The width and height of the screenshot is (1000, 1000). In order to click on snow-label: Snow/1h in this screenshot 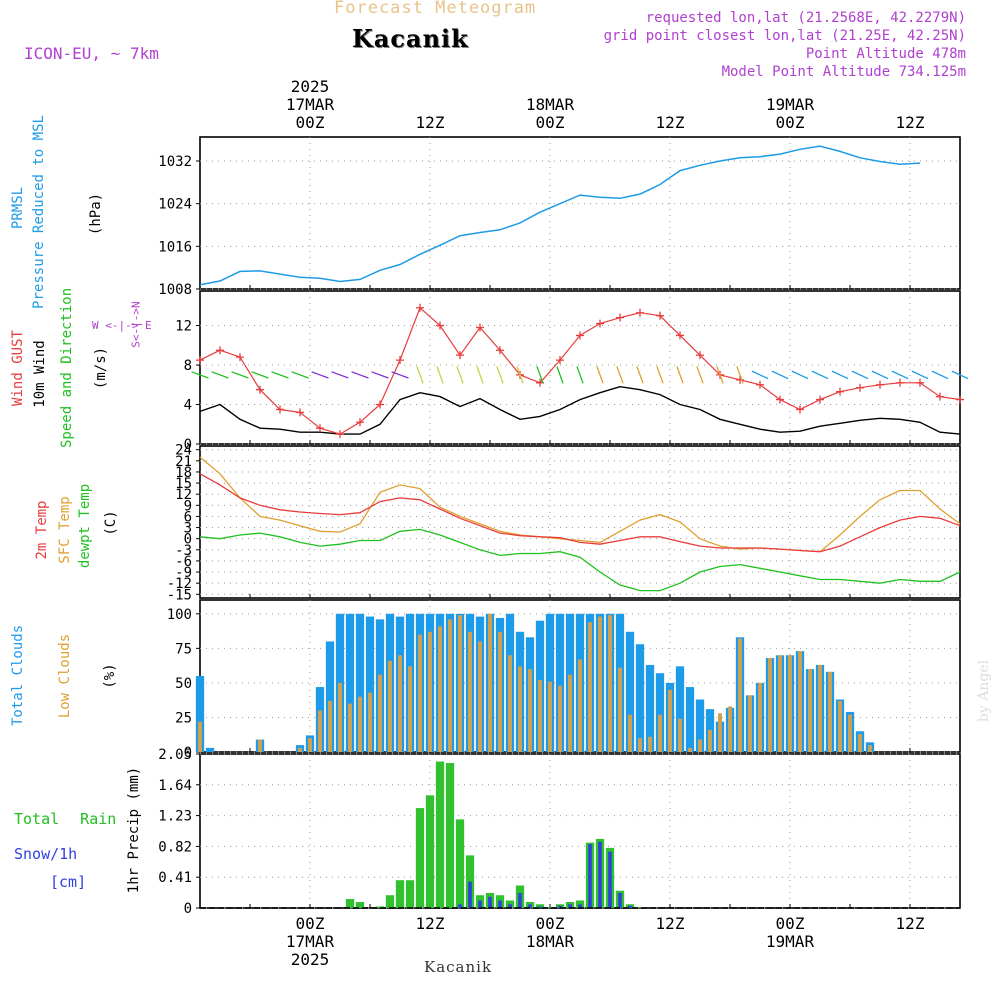, I will do `click(46, 854)`.